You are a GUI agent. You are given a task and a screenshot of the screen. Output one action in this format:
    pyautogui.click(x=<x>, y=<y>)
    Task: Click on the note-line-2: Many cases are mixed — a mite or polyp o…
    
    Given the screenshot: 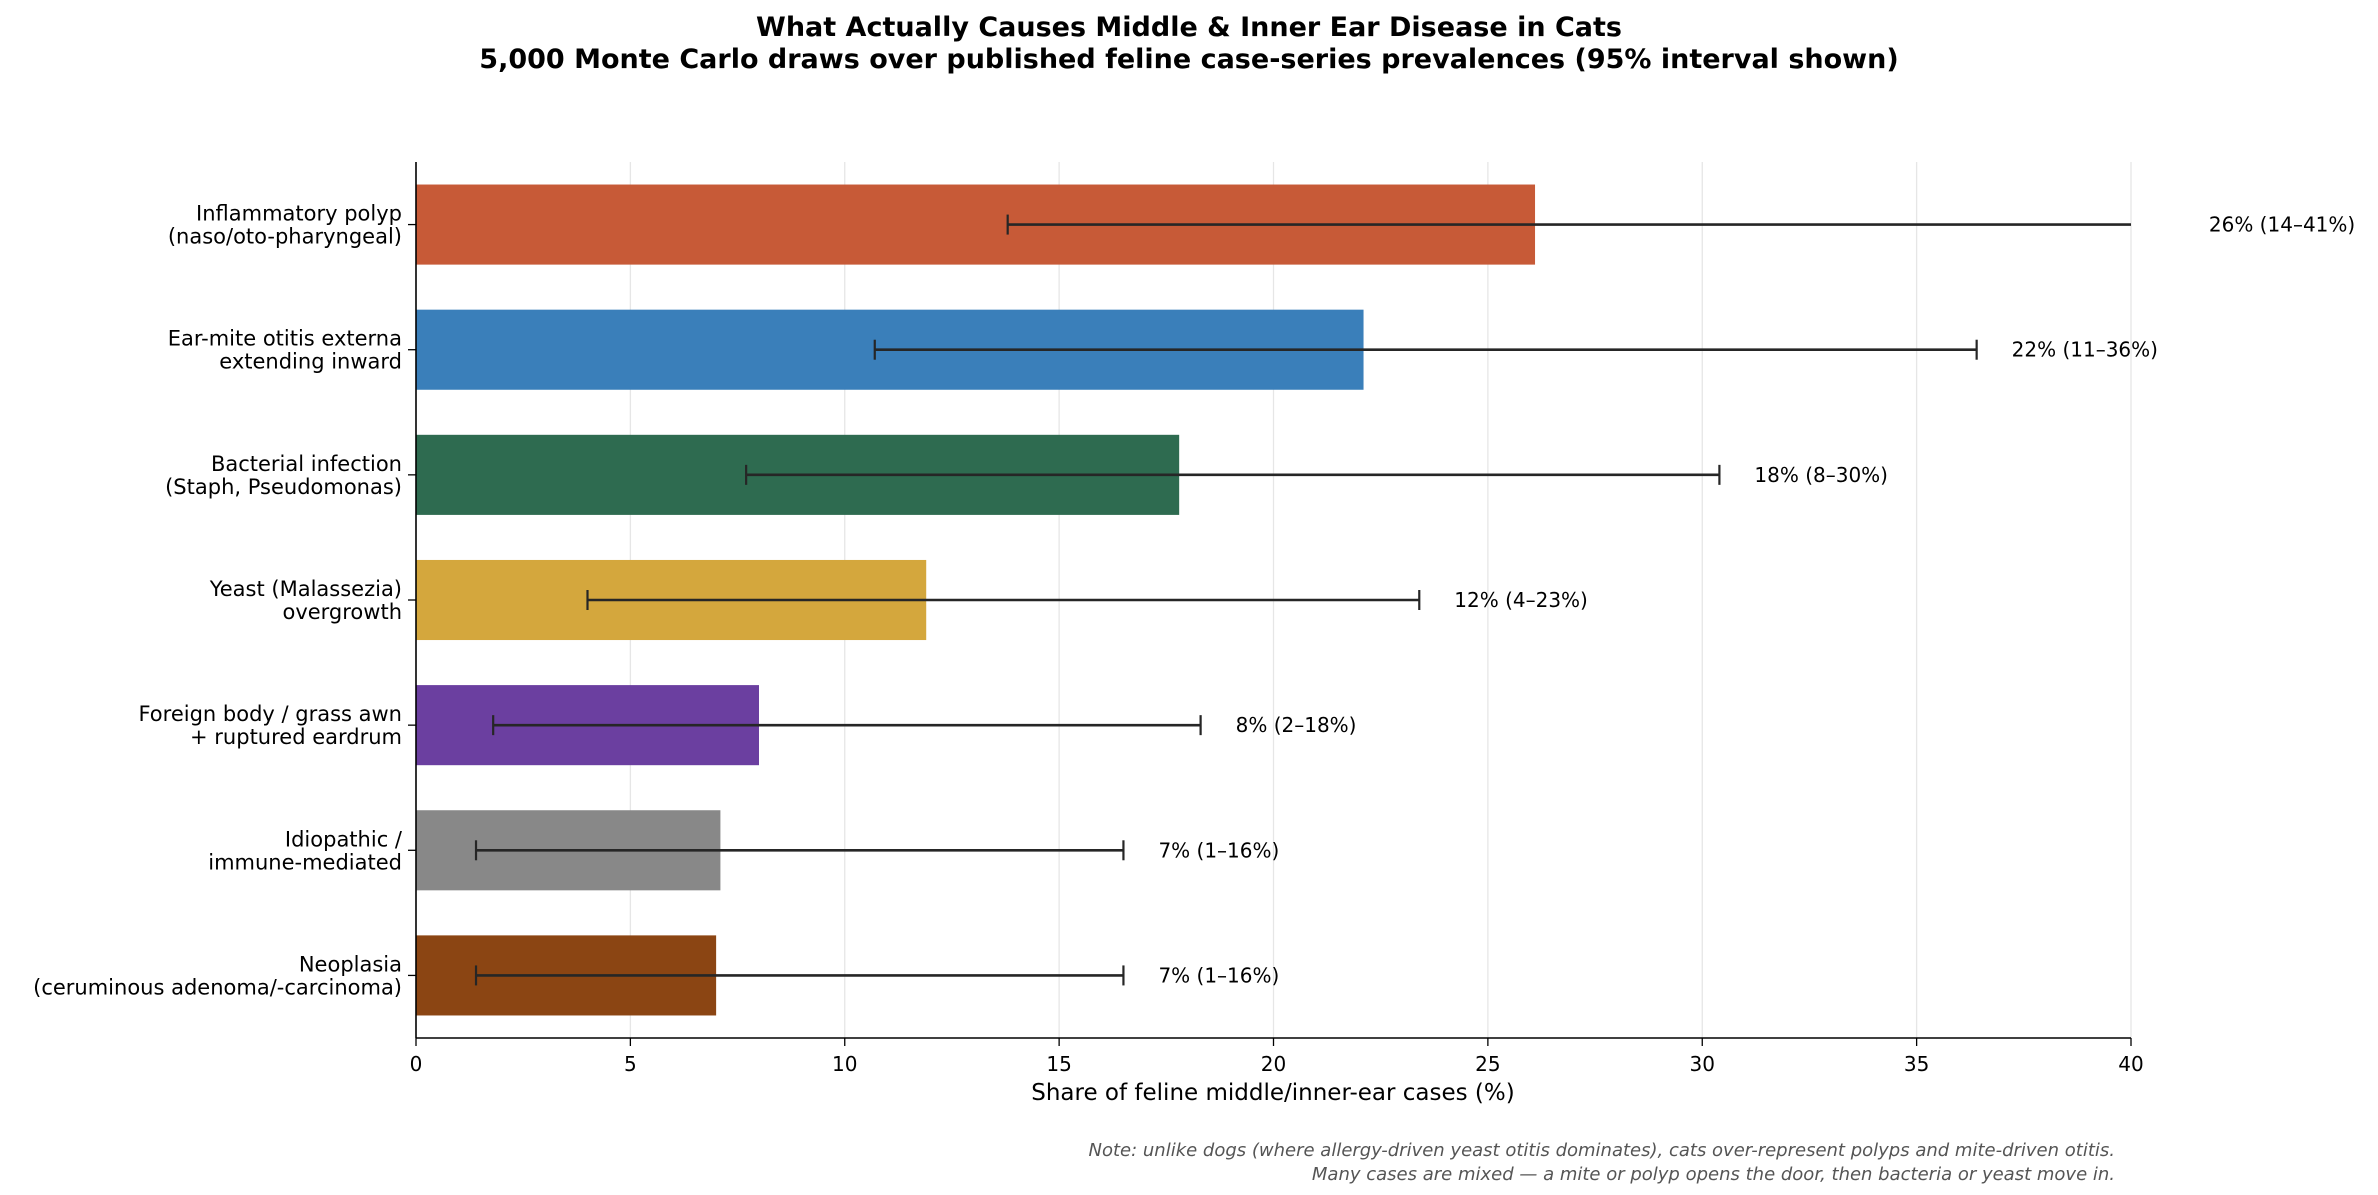 What is the action you would take?
    pyautogui.click(x=1713, y=1174)
    